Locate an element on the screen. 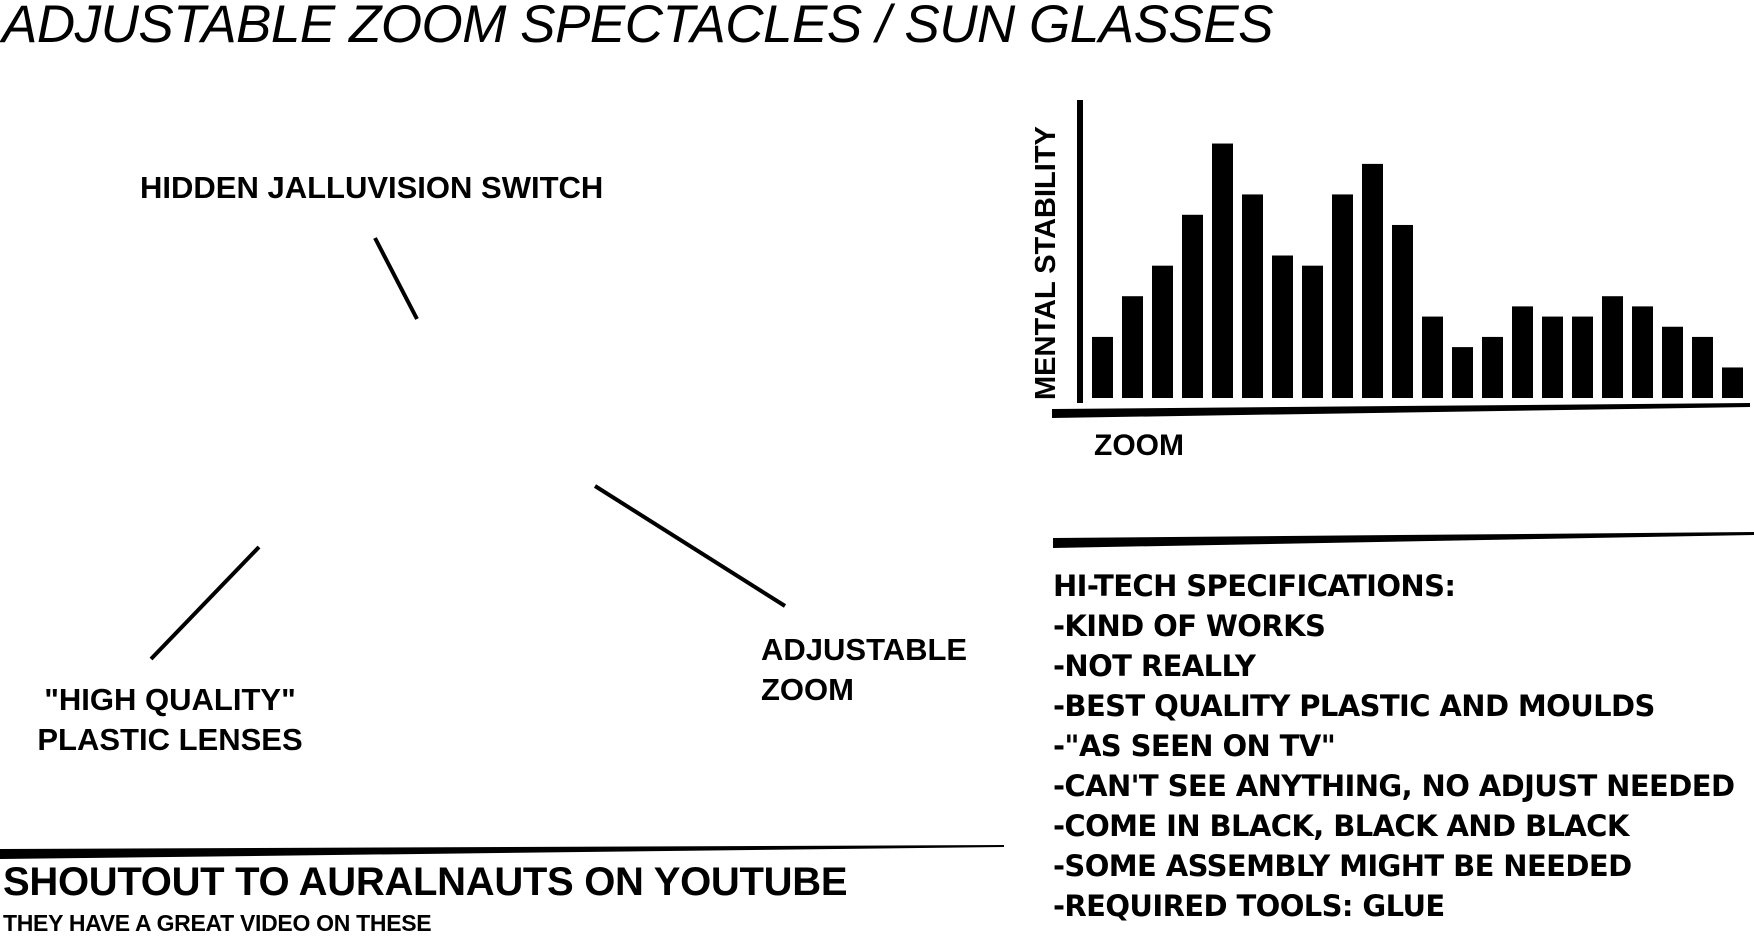 This screenshot has height=943, width=1754. chart-x-axis is located at coordinates (1401, 410).